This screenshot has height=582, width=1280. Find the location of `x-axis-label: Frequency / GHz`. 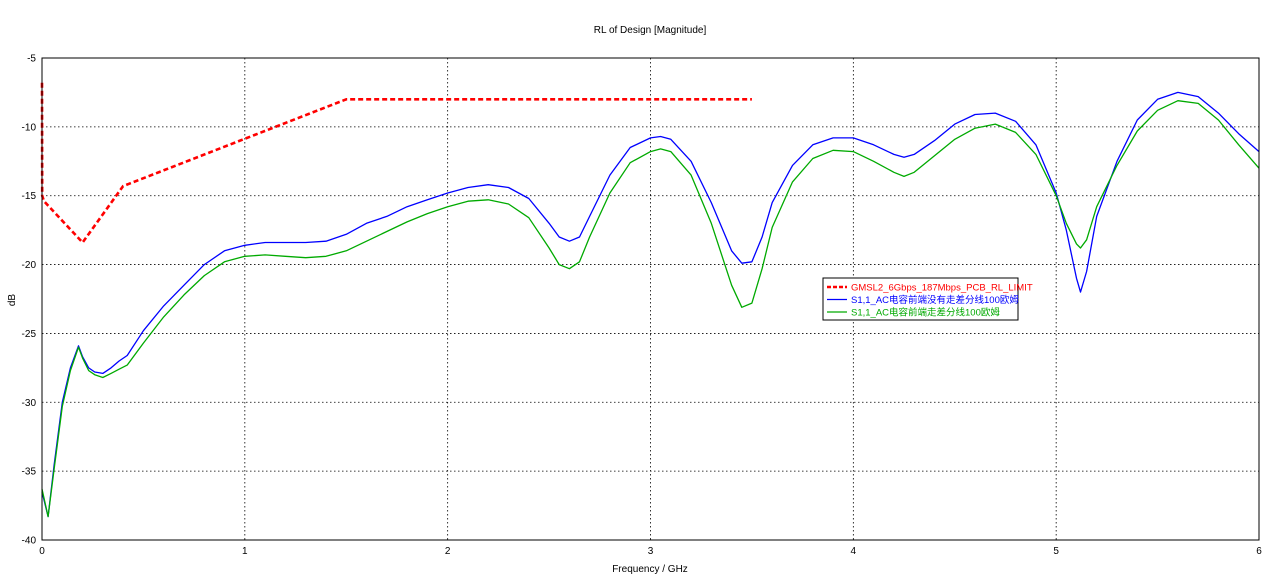

x-axis-label: Frequency / GHz is located at coordinates (650, 569).